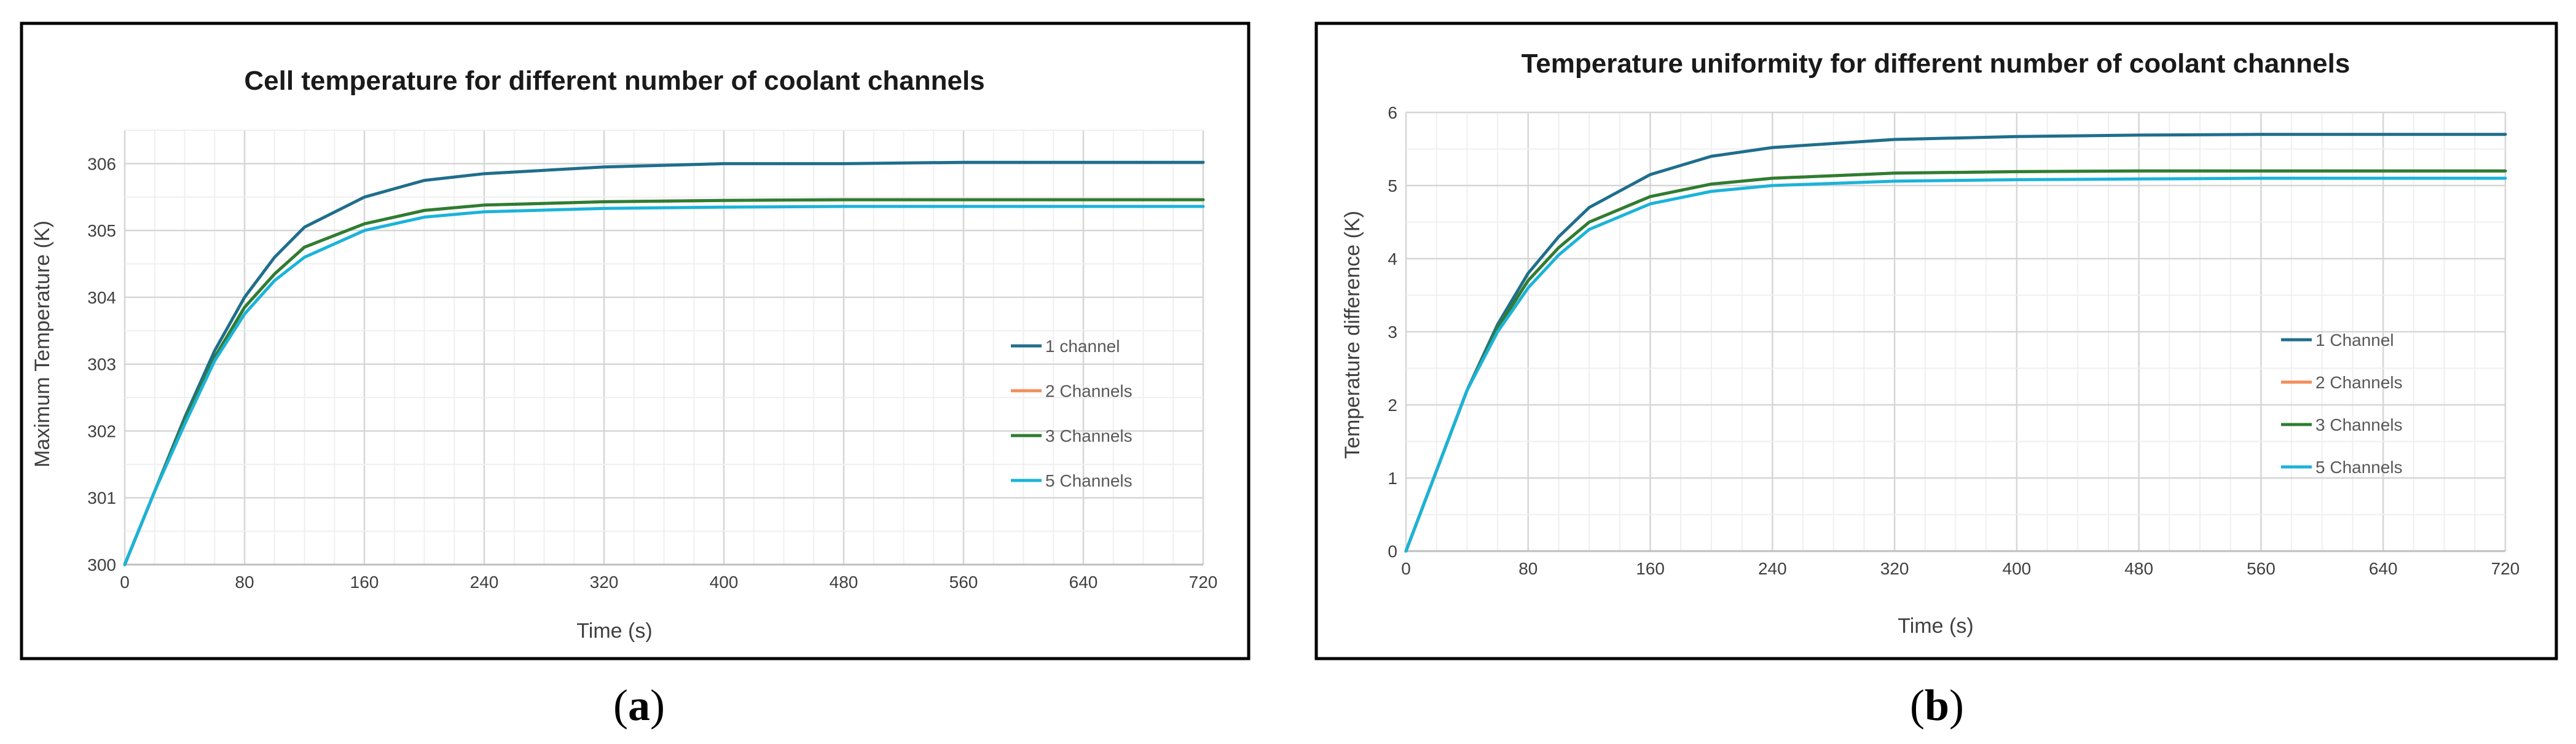 The height and width of the screenshot is (744, 2576). I want to click on chart-b-y-tick-label: 4, so click(1392, 258).